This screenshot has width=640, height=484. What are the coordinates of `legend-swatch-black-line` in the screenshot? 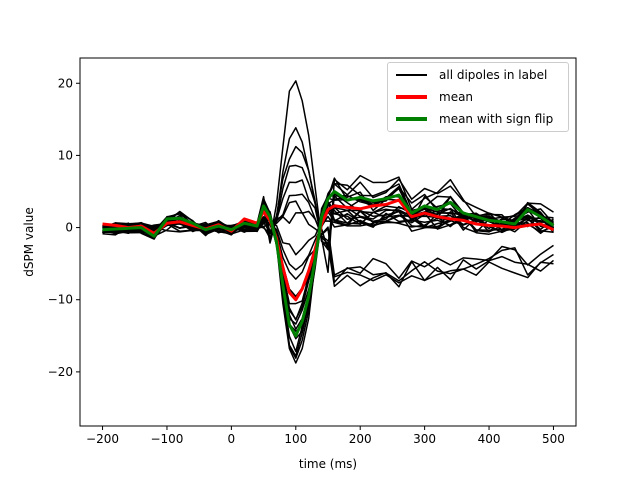 It's located at (411, 75).